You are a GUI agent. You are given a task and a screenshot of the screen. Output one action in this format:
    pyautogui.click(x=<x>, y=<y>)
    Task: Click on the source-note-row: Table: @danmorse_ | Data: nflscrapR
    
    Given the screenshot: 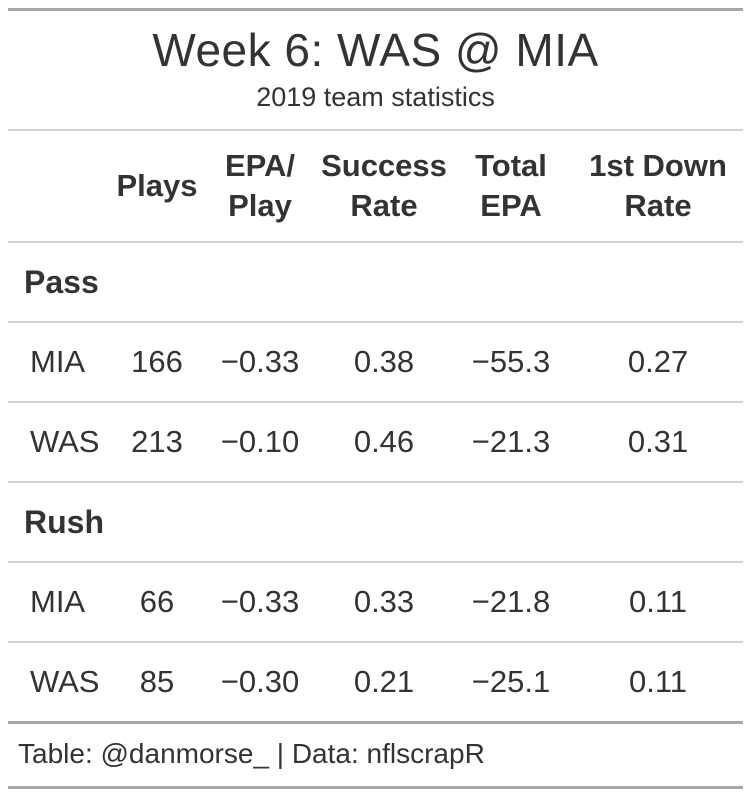 What is the action you would take?
    pyautogui.click(x=376, y=756)
    